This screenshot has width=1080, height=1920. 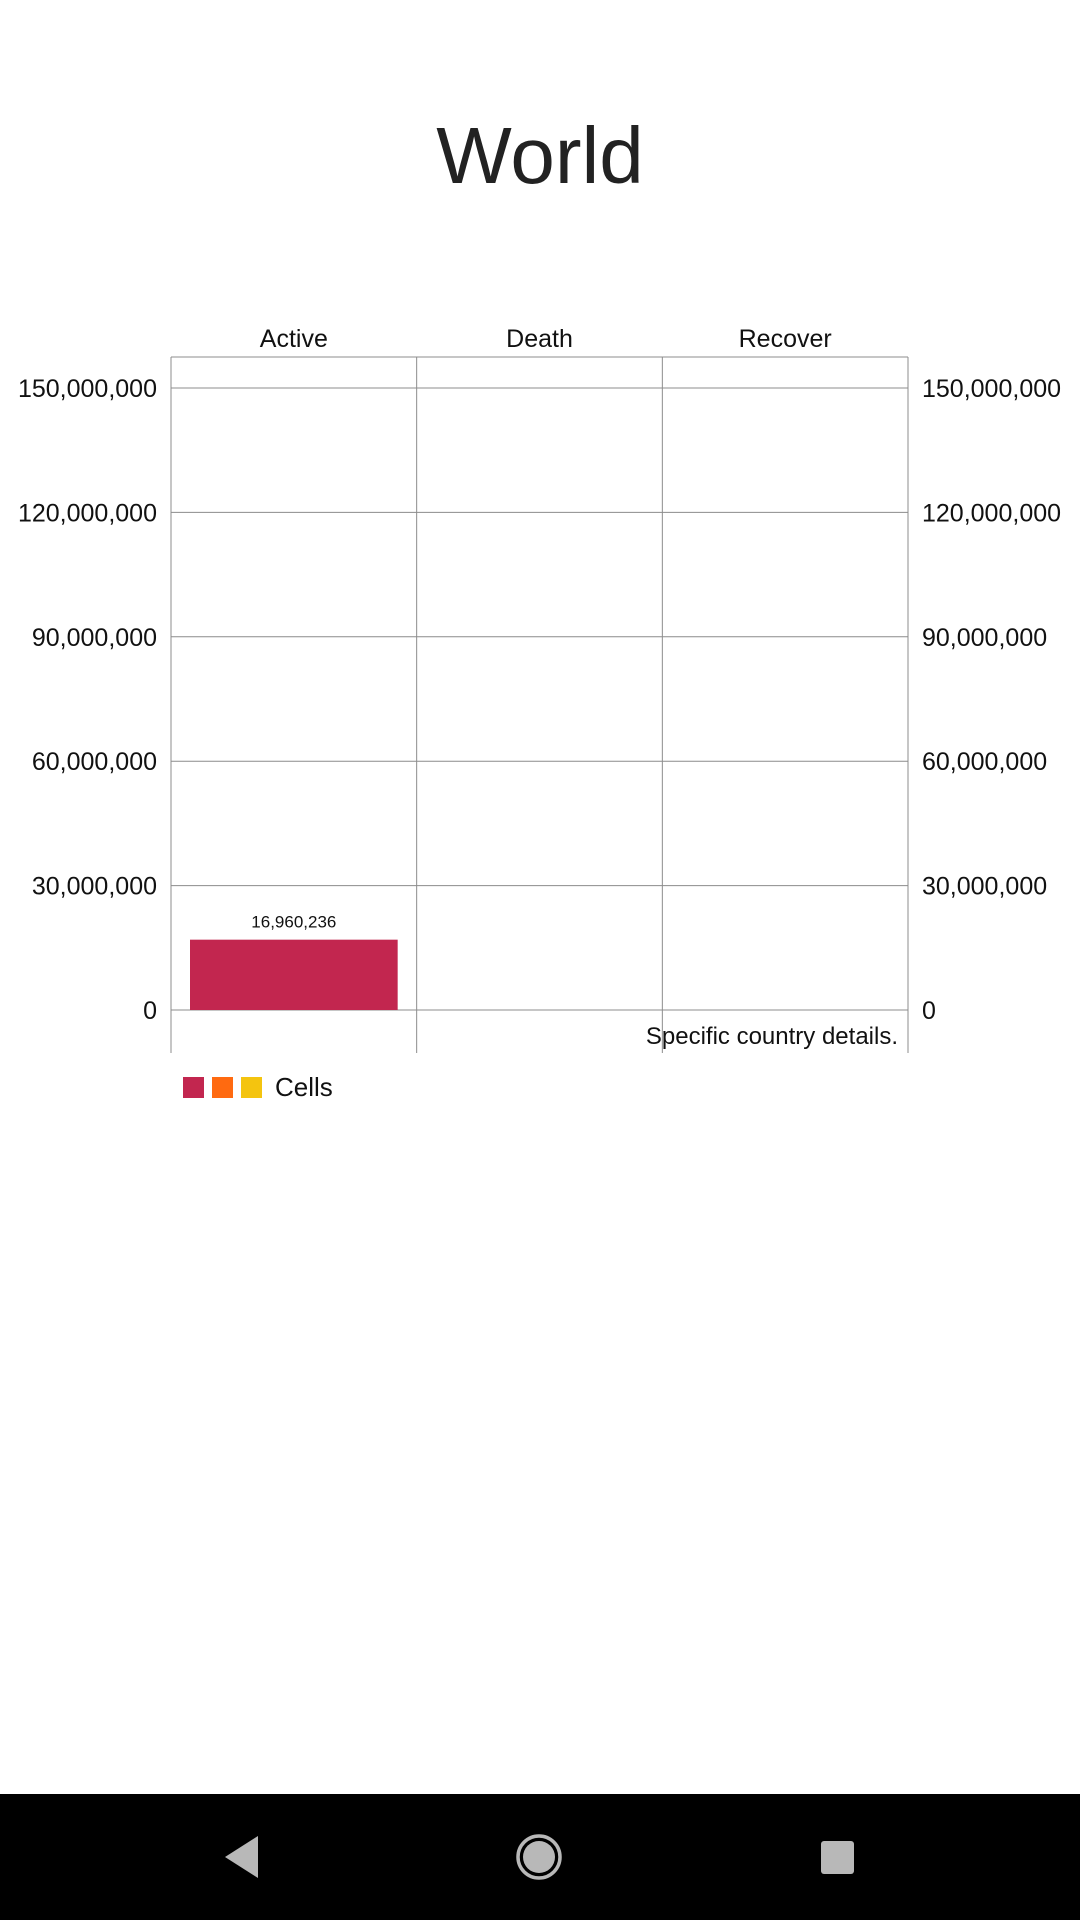 What do you see at coordinates (193, 1087) in the screenshot?
I see `legend-swatch-crimson` at bounding box center [193, 1087].